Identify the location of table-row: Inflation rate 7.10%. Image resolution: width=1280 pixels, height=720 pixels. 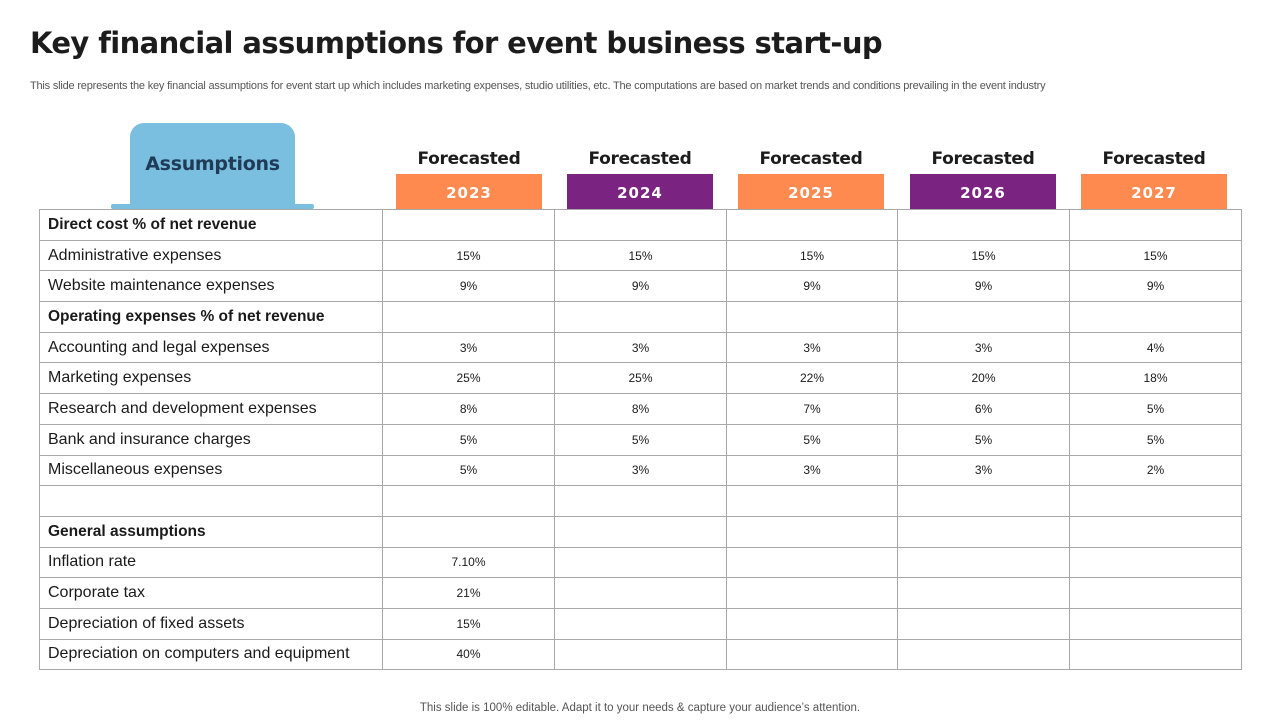
(640, 562).